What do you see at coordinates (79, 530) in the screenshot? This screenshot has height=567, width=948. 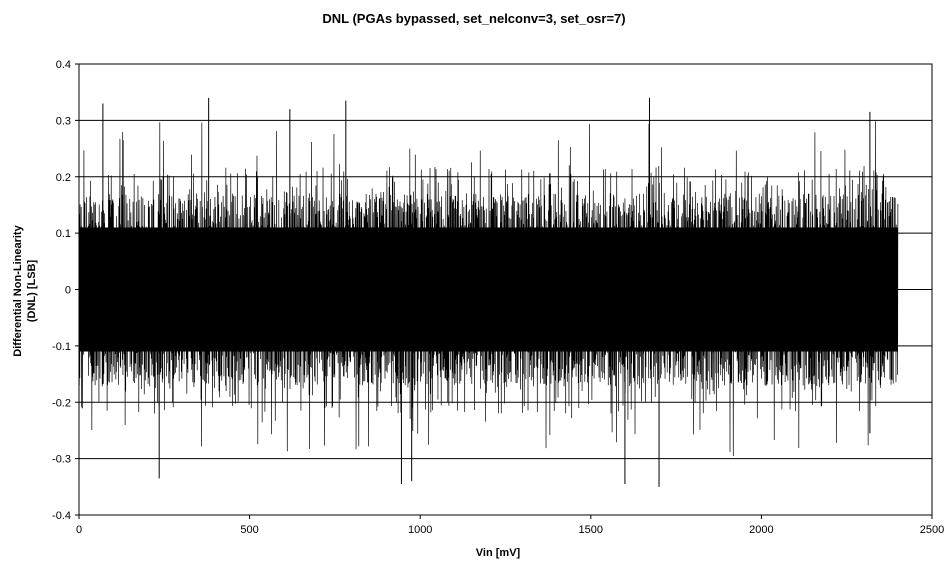 I see `x-tick-label: 0` at bounding box center [79, 530].